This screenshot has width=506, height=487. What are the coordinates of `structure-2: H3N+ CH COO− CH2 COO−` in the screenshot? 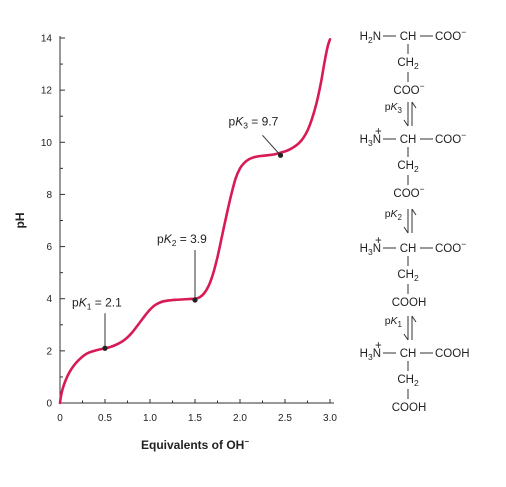 It's located at (413, 163).